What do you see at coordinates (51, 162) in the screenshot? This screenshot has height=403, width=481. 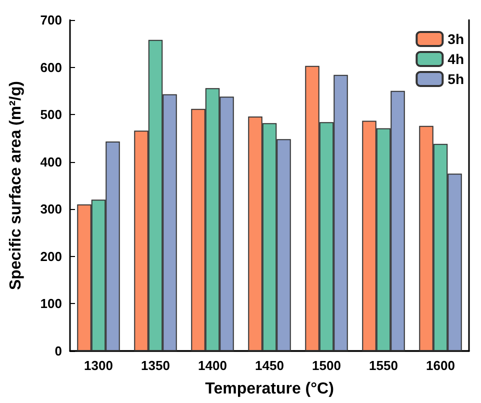 I see `y-tick-label: 400` at bounding box center [51, 162].